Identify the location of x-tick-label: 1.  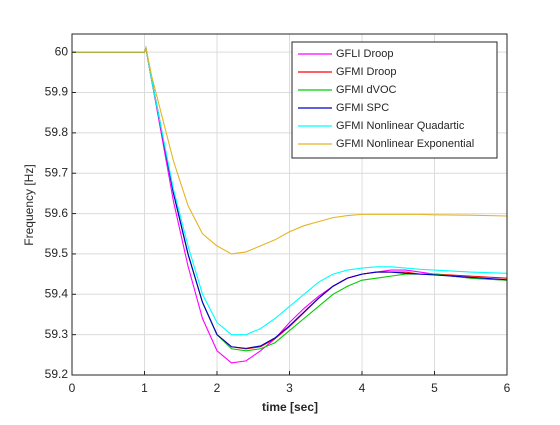
(144, 388).